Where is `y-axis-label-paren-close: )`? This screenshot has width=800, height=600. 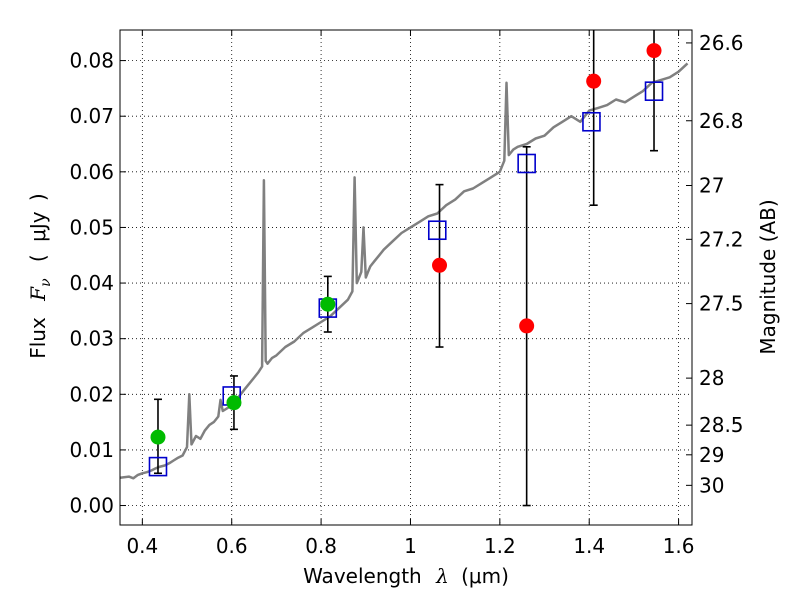
y-axis-label-paren-close: ) is located at coordinates (38, 197).